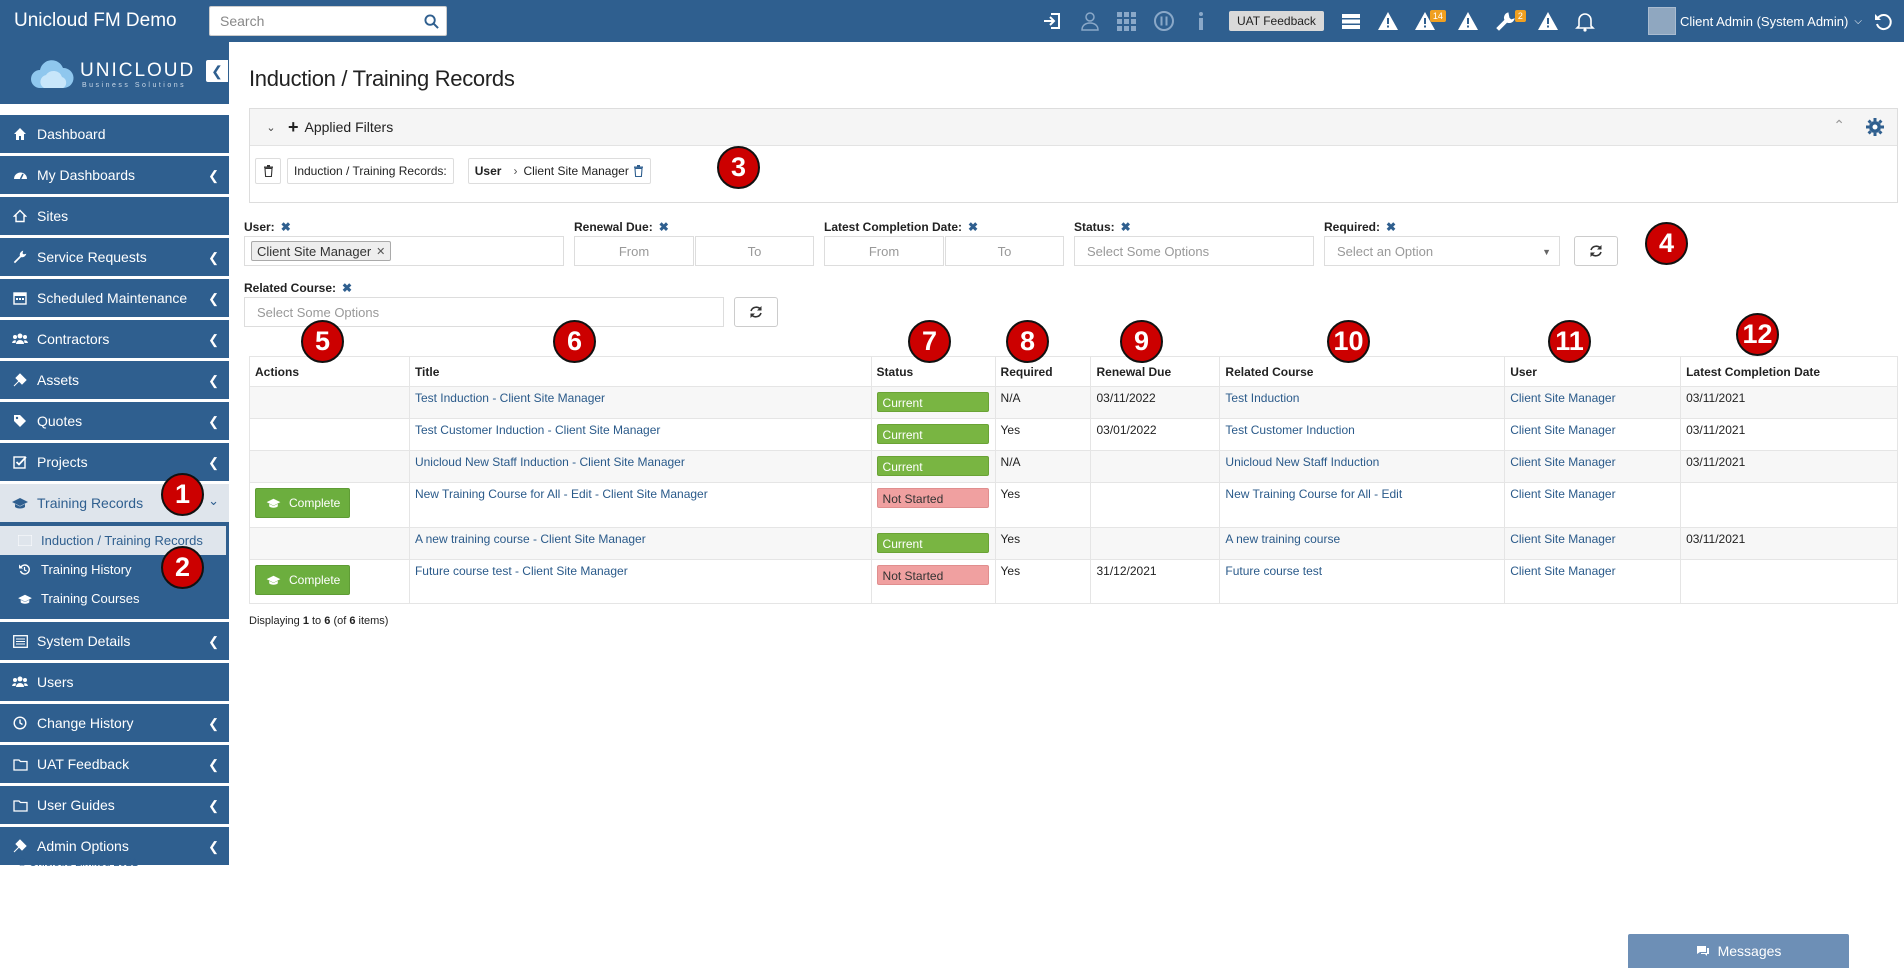 The width and height of the screenshot is (1904, 968). I want to click on sidebar-collapse-button: ❮, so click(217, 71).